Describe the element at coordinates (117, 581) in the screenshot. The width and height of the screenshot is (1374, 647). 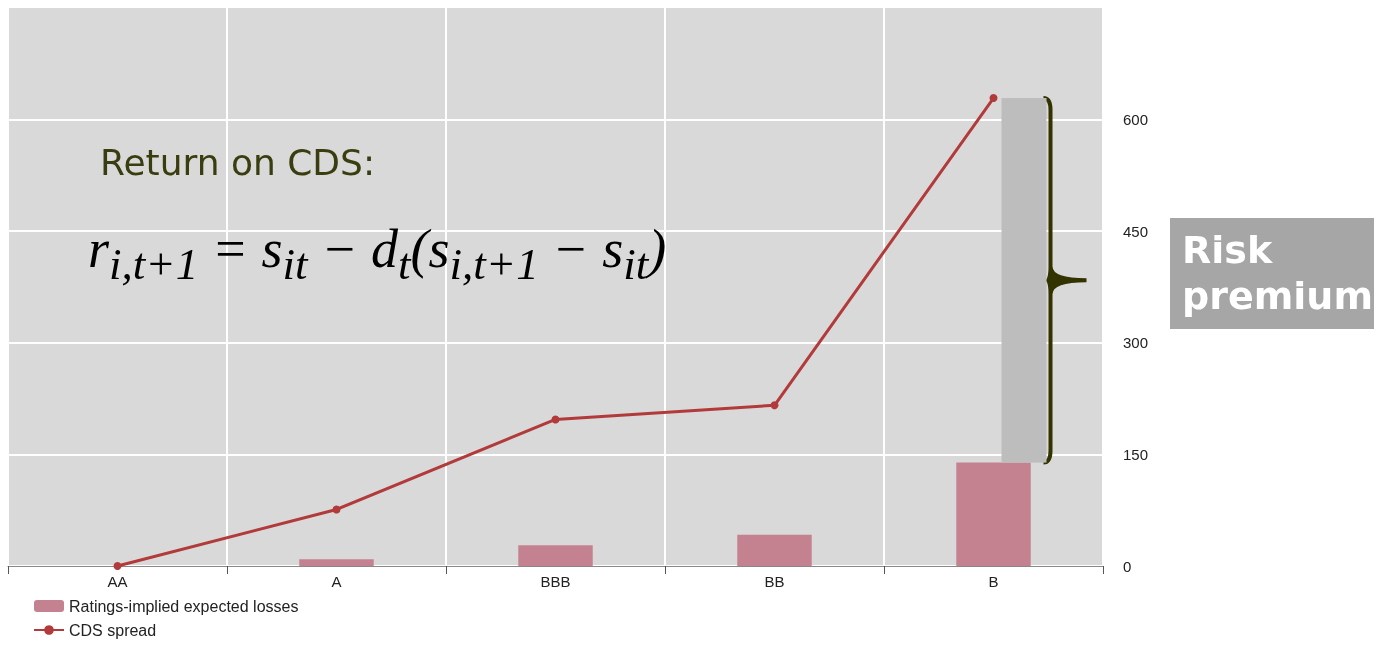
I see `x-tick-label: AA` at that location.